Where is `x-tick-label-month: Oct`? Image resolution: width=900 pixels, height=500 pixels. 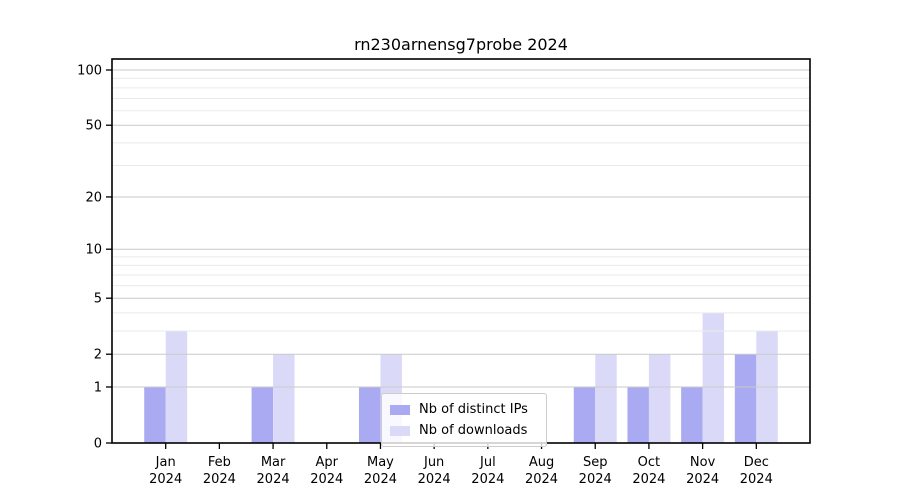
x-tick-label-month: Oct is located at coordinates (649, 462).